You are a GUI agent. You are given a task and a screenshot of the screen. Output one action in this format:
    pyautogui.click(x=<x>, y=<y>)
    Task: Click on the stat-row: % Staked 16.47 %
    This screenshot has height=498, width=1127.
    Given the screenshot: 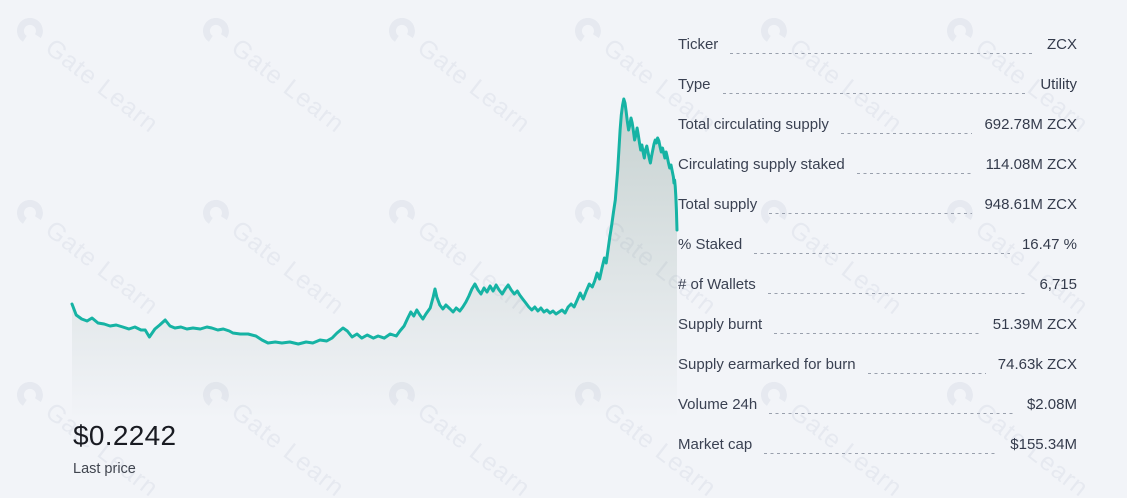 What is the action you would take?
    pyautogui.click(x=877, y=244)
    